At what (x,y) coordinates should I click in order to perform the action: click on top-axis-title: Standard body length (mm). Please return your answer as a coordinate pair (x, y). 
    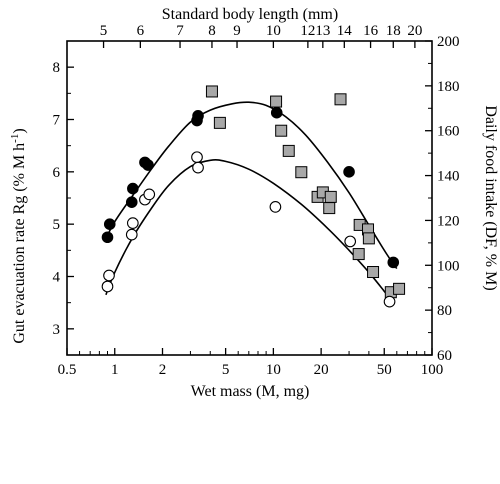
    Looking at the image, I should click on (250, 14).